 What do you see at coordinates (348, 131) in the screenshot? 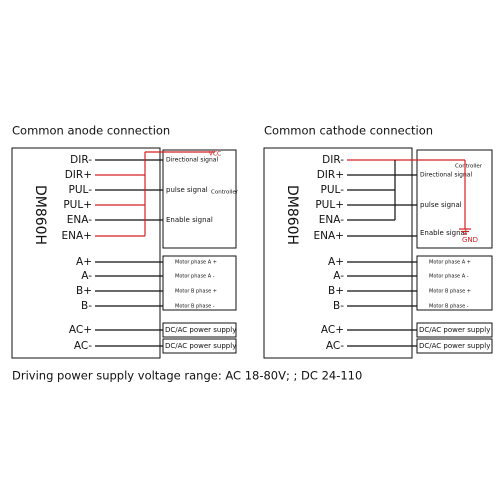
I see `panel-title: Common cathode connection` at bounding box center [348, 131].